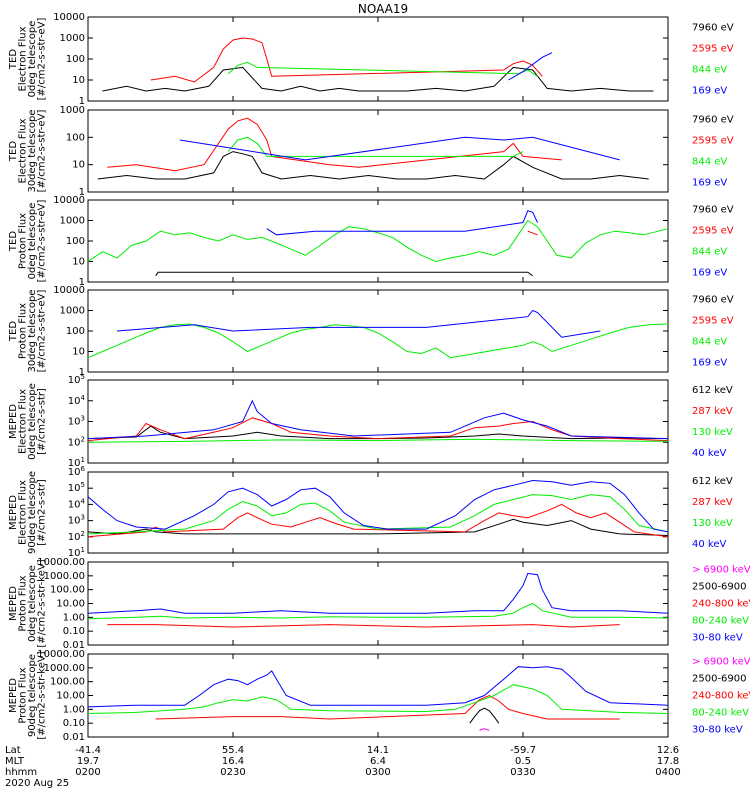  What do you see at coordinates (378, 429) in the screenshot?
I see `series-287-kev-line` at bounding box center [378, 429].